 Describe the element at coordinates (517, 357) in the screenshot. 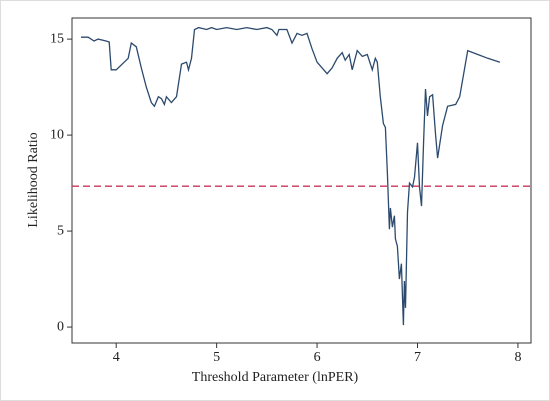

I see `x-tick-label: 8` at that location.